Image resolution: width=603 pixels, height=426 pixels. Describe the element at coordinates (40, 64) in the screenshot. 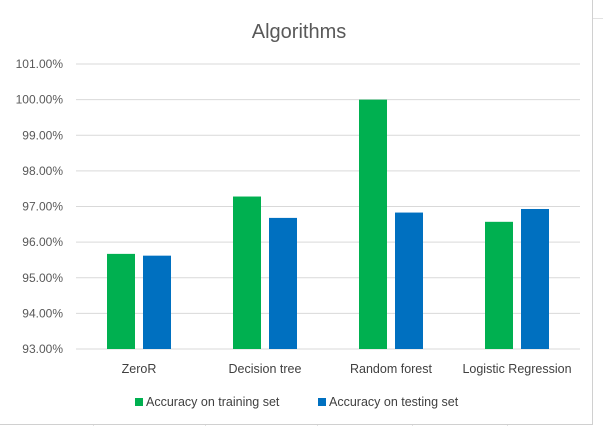

I see `y-tick-label: 101.00%` at that location.